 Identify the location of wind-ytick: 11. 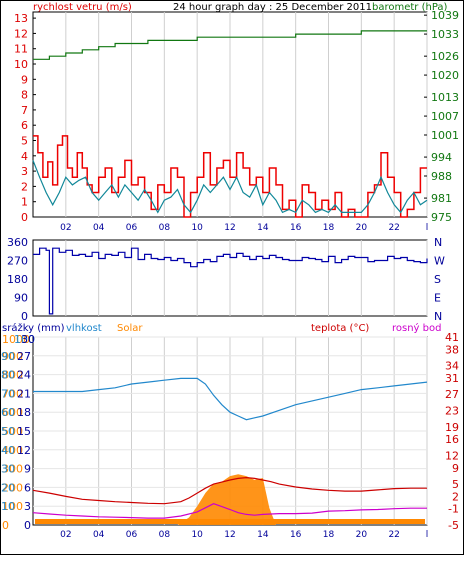
(21, 49).